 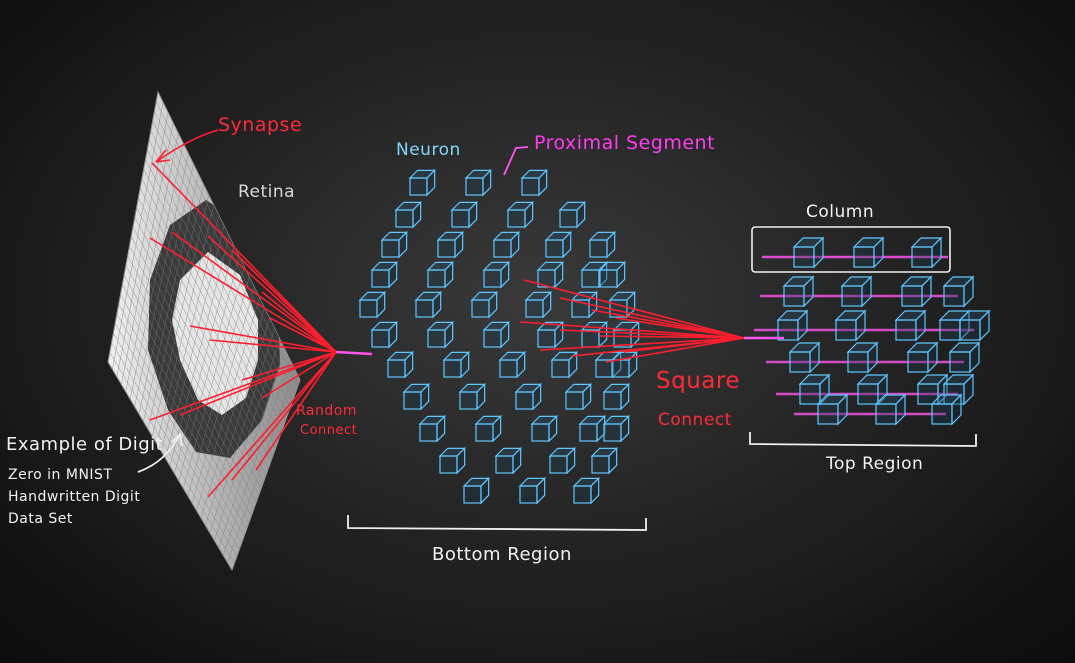 What do you see at coordinates (267, 192) in the screenshot?
I see `retina-label: Retina` at bounding box center [267, 192].